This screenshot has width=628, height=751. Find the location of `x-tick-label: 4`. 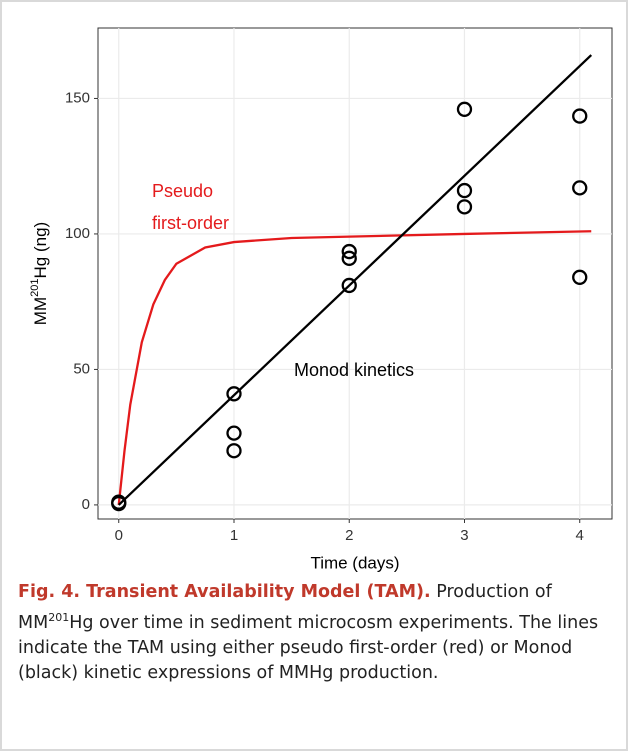

x-tick-label: 4 is located at coordinates (580, 535).